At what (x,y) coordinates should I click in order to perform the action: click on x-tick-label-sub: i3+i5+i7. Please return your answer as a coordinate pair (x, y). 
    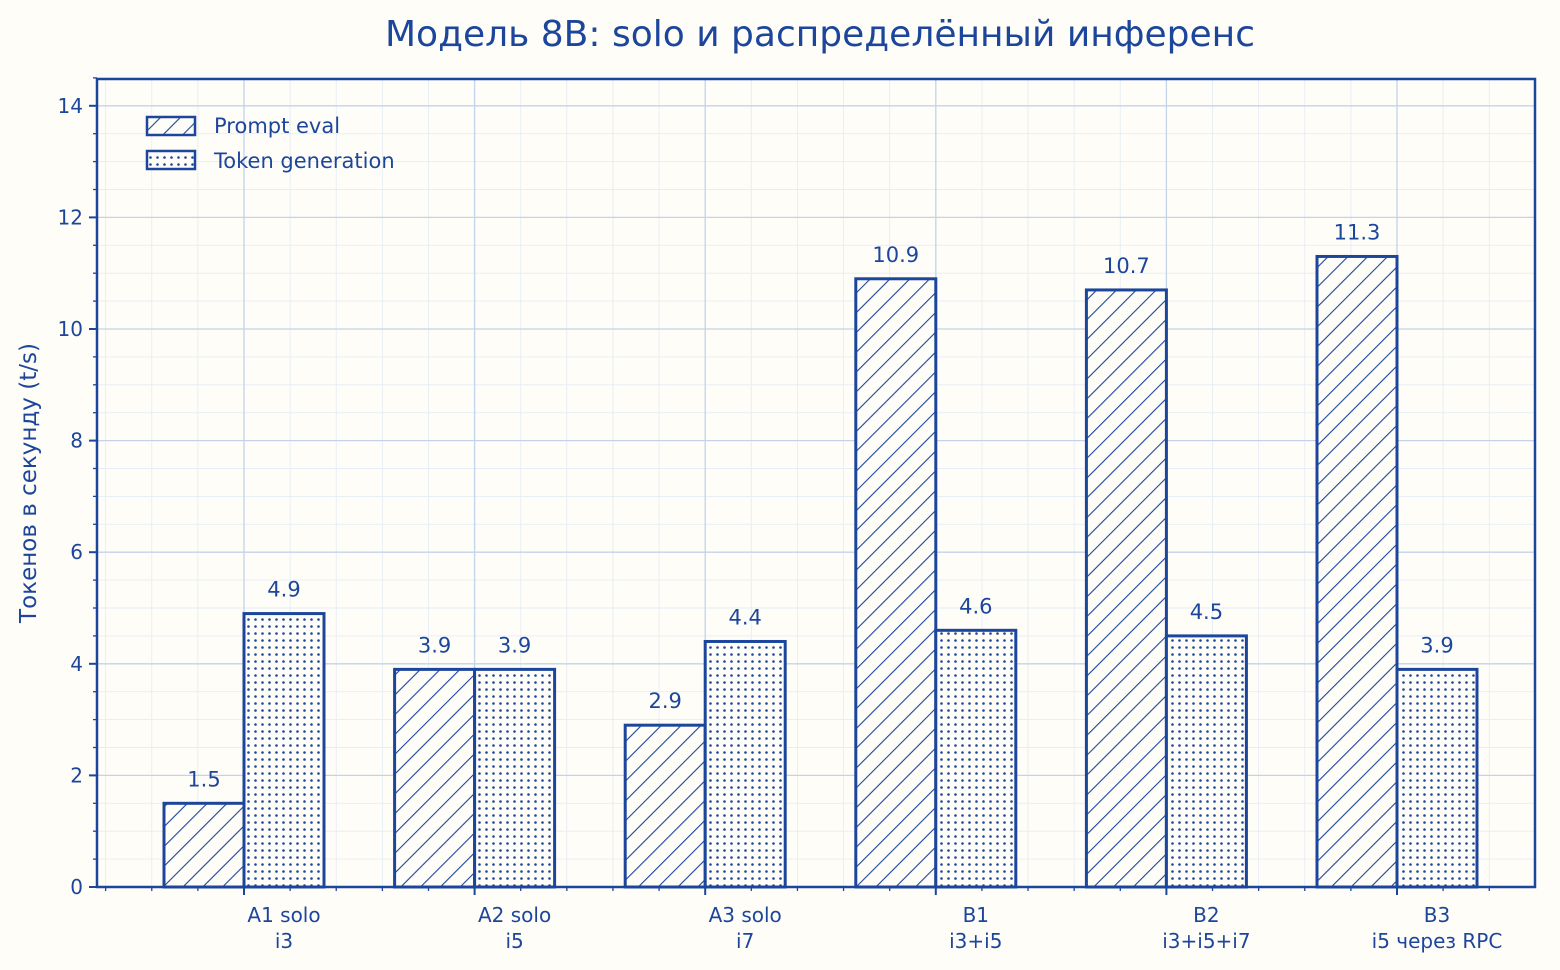
    Looking at the image, I should click on (1206, 941).